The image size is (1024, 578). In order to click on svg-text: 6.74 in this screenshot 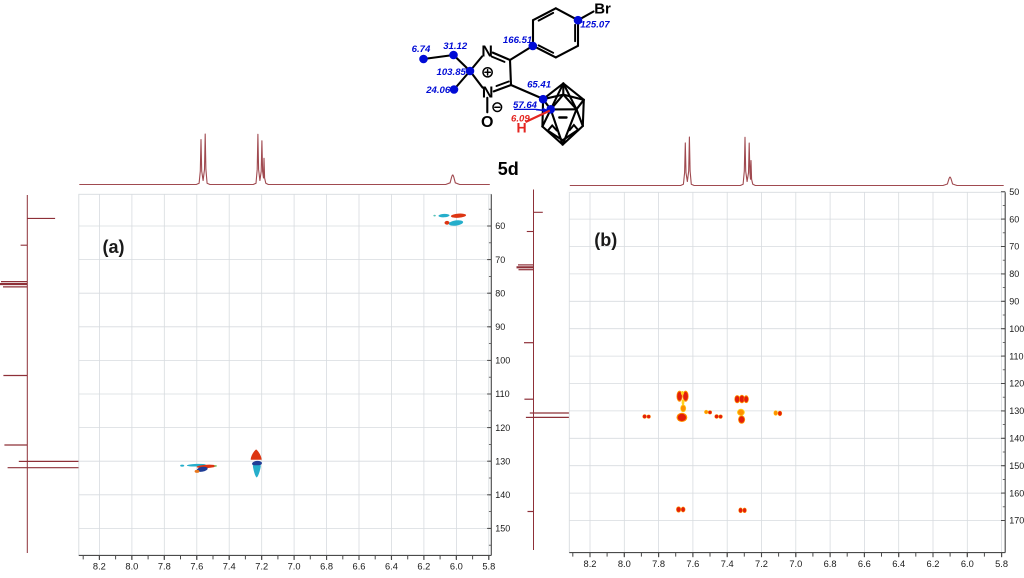, I will do `click(421, 49)`.